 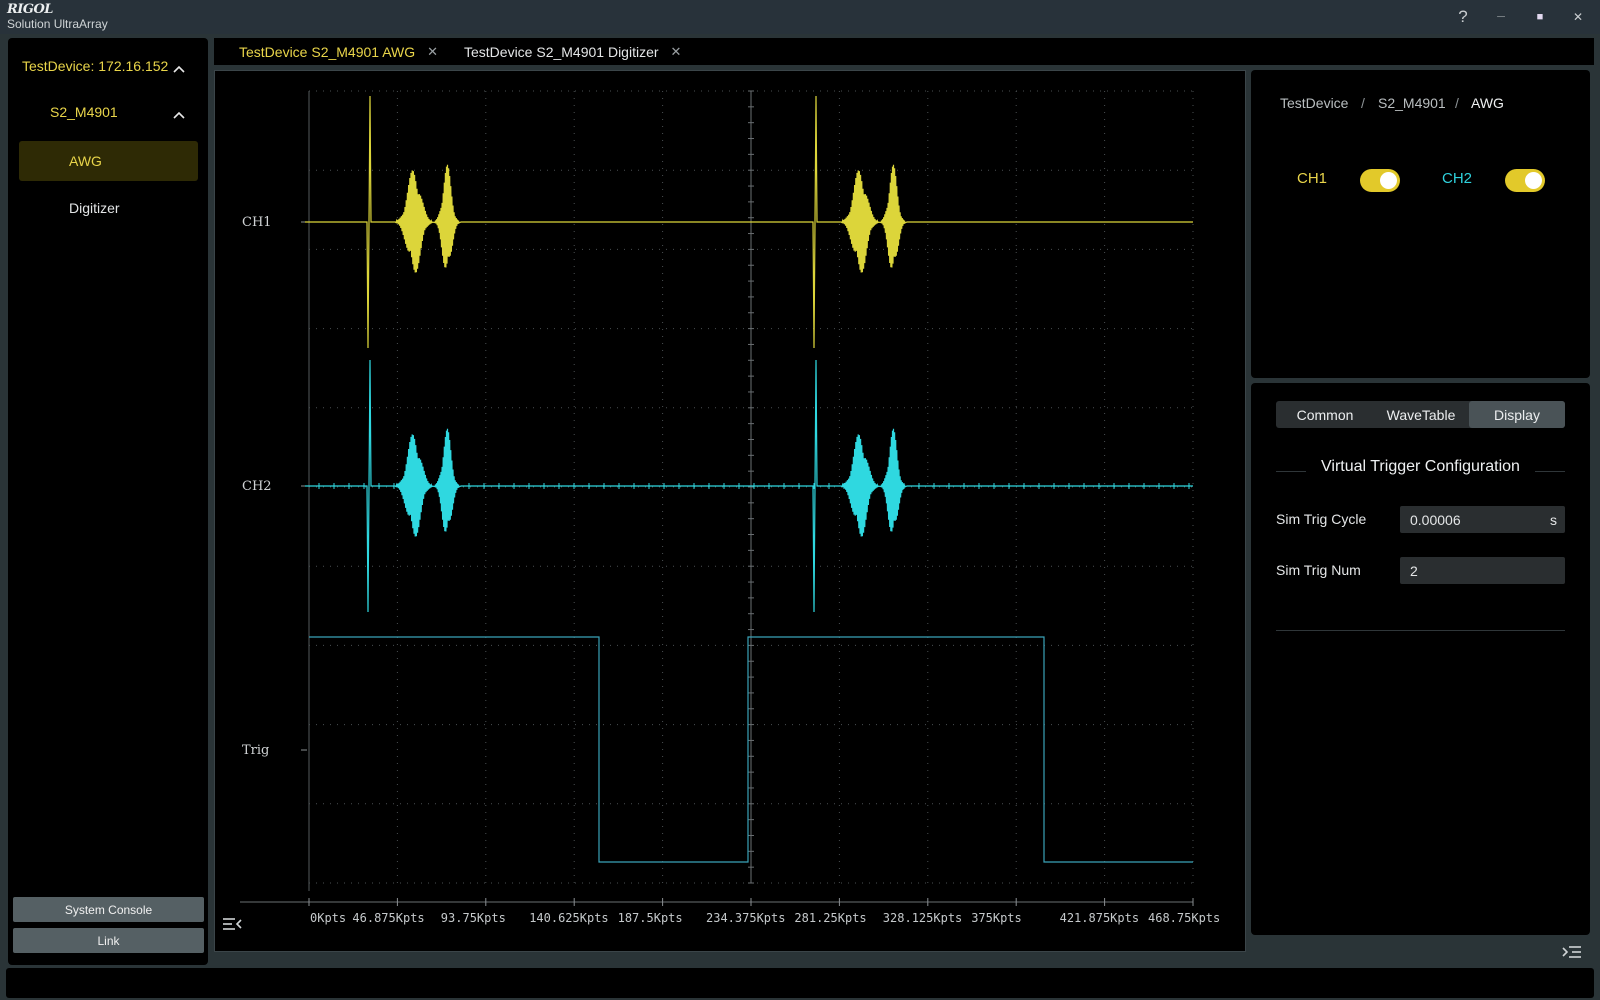 What do you see at coordinates (1435, 519) in the screenshot?
I see `sim-trig-cycle-value: 0.00006` at bounding box center [1435, 519].